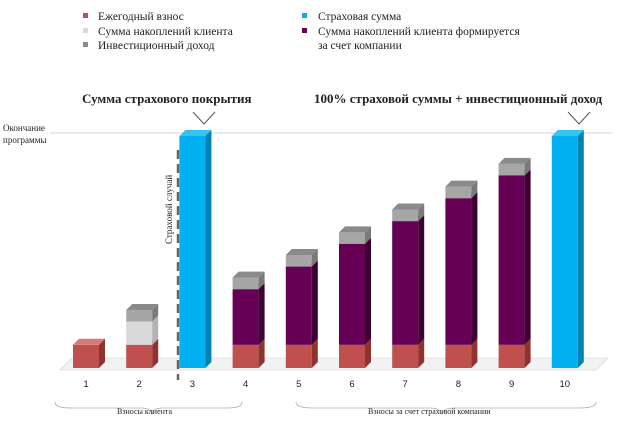 This screenshot has width=620, height=422. Describe the element at coordinates (429, 411) in the screenshot. I see `company-contributions-label: Взносы за счет страховой компании` at that location.